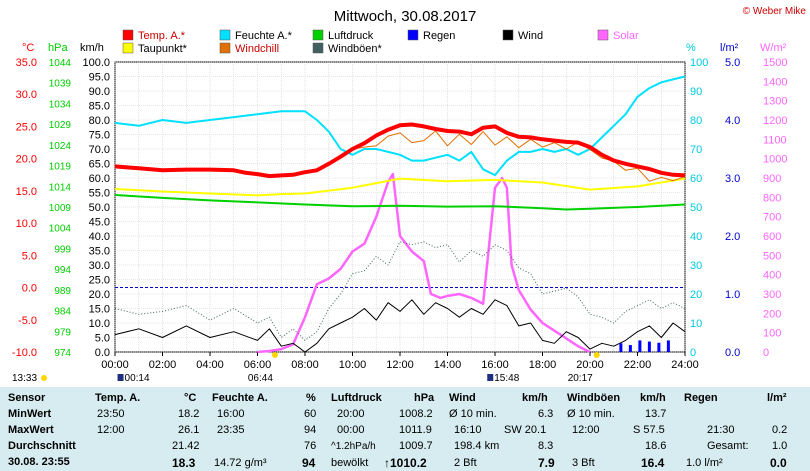 The width and height of the screenshot is (810, 471). What do you see at coordinates (102, 353) in the screenshot?
I see `tick-wind: 0.0` at bounding box center [102, 353].